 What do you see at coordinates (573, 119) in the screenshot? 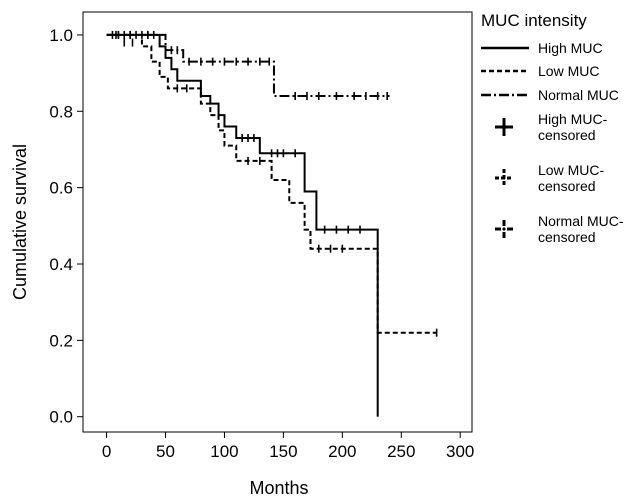
I see `legend-label-line: High MUC-` at bounding box center [573, 119].